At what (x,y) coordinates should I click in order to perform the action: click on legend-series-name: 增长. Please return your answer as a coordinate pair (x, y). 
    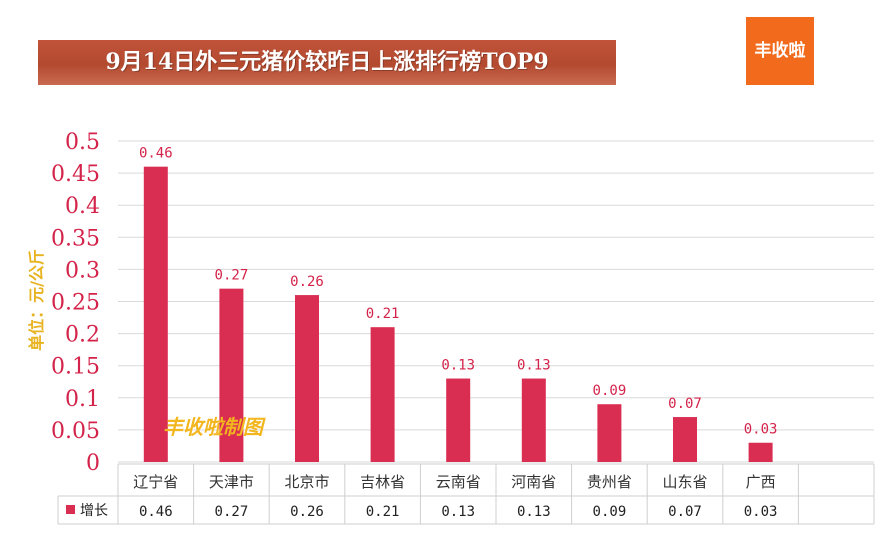
    Looking at the image, I should click on (94, 511).